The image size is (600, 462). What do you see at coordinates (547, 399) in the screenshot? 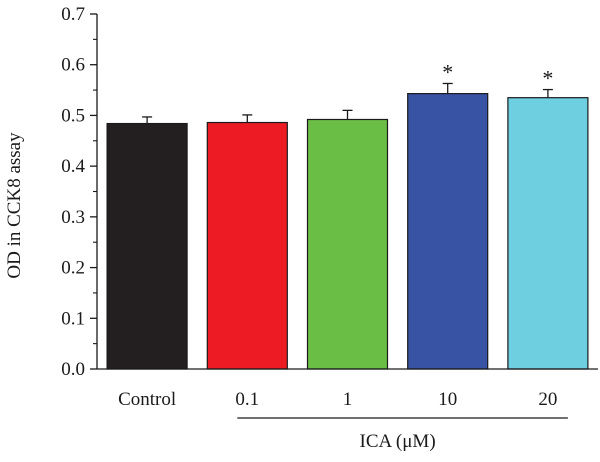
I see `x-tick-label: 20` at bounding box center [547, 399].